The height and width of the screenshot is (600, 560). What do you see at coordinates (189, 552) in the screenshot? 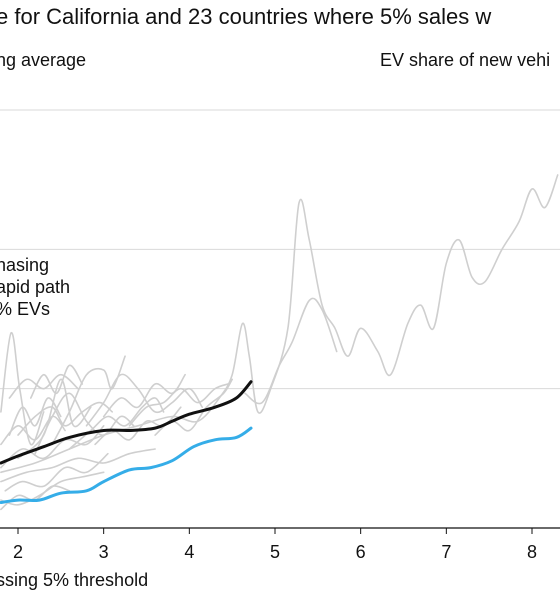
I see `x-tick-label-4: 4` at bounding box center [189, 552].